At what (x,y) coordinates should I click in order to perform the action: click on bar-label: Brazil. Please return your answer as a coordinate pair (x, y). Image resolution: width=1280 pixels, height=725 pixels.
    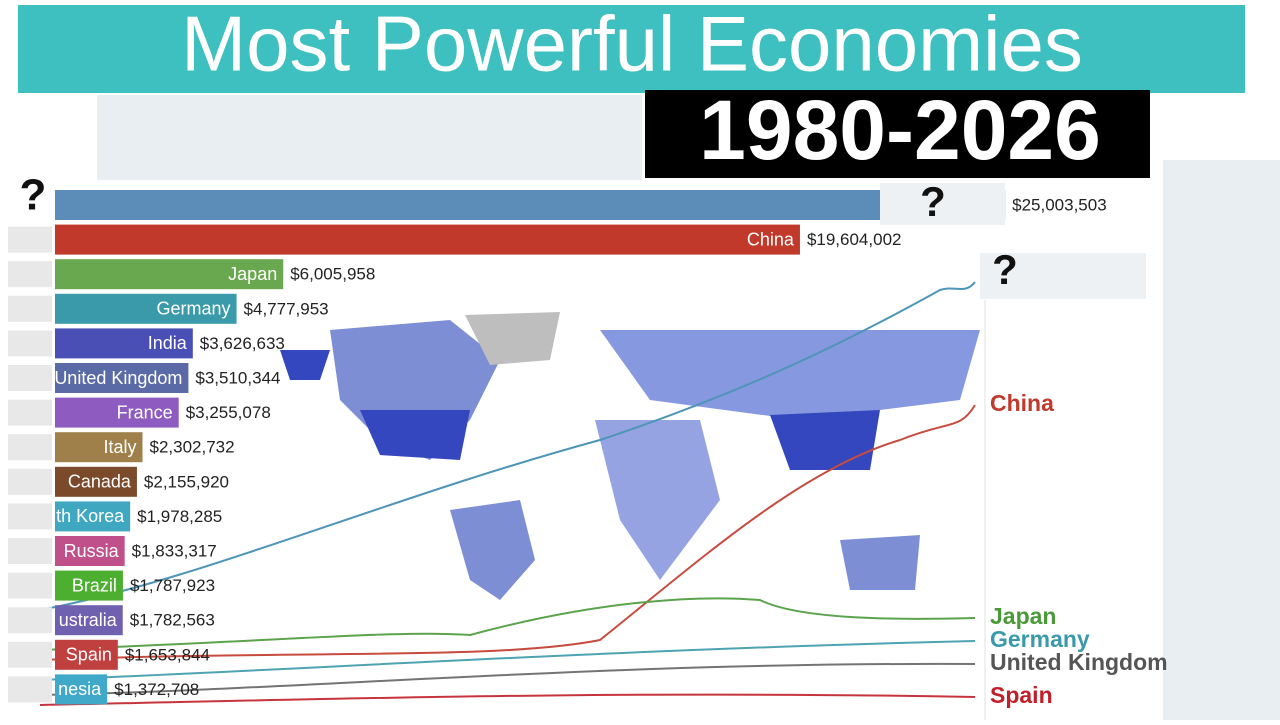
    Looking at the image, I should click on (94, 585).